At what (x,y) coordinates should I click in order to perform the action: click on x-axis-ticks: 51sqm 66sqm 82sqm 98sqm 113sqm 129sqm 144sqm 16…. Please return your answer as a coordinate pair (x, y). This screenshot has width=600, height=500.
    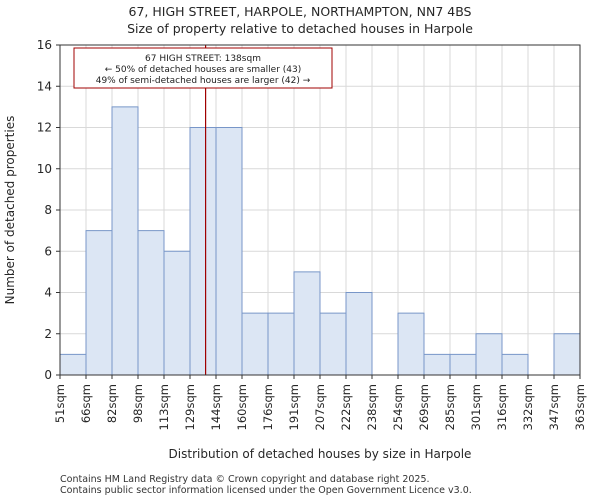
    Looking at the image, I should click on (320, 402).